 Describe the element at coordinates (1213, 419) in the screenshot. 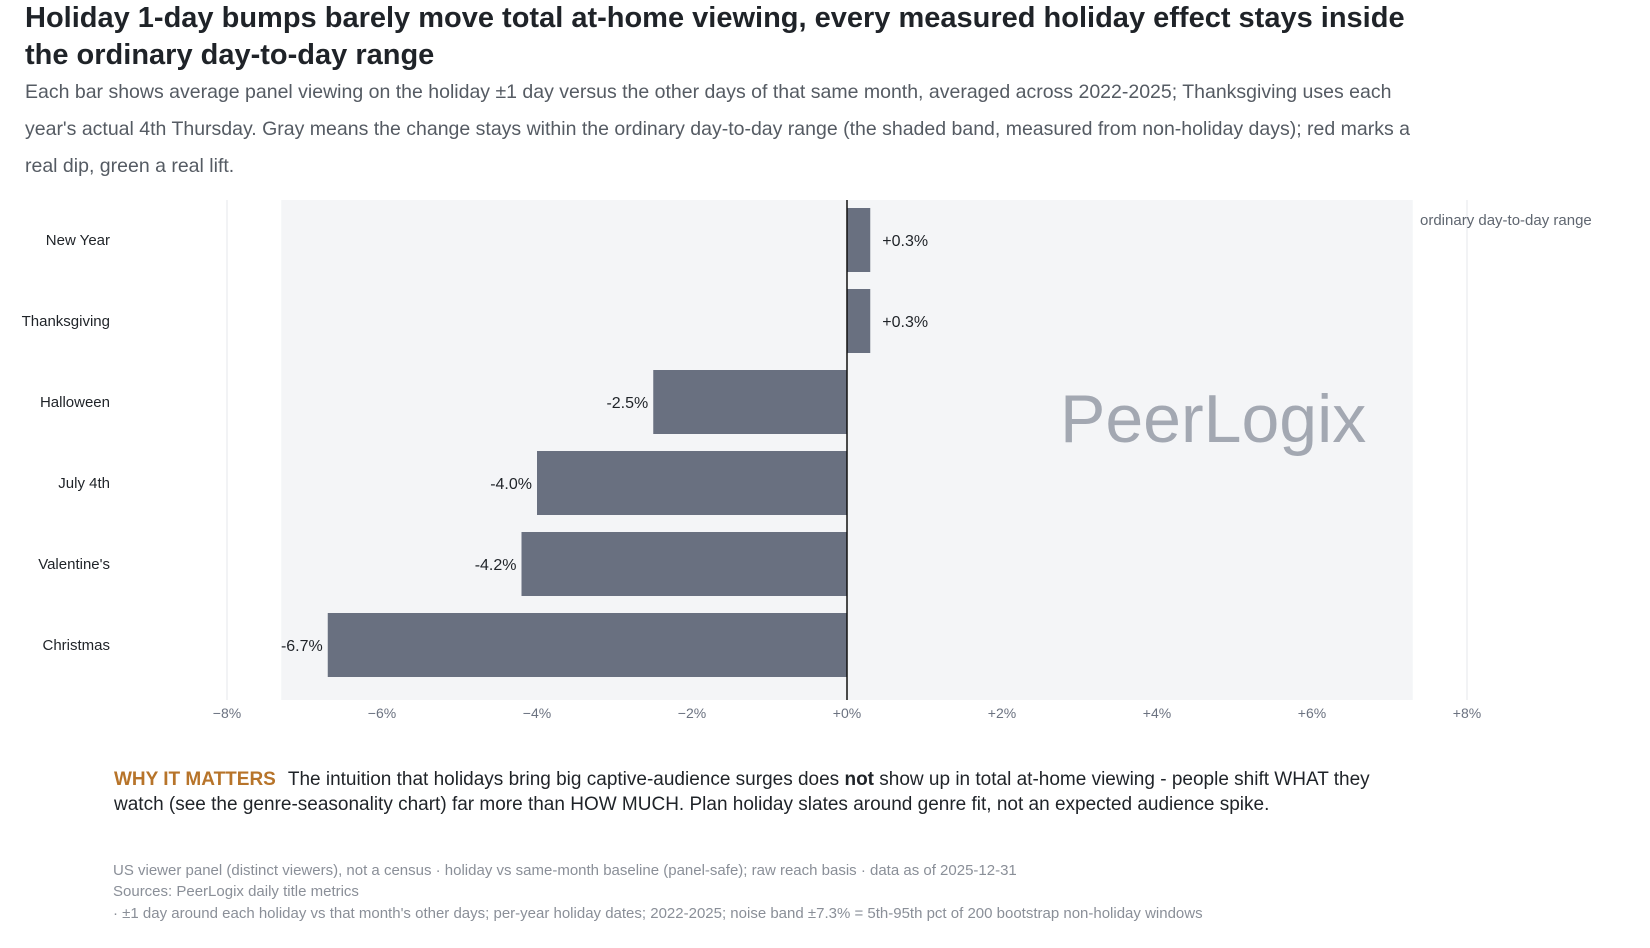

I see `watermark-logo: PeerLogix` at that location.